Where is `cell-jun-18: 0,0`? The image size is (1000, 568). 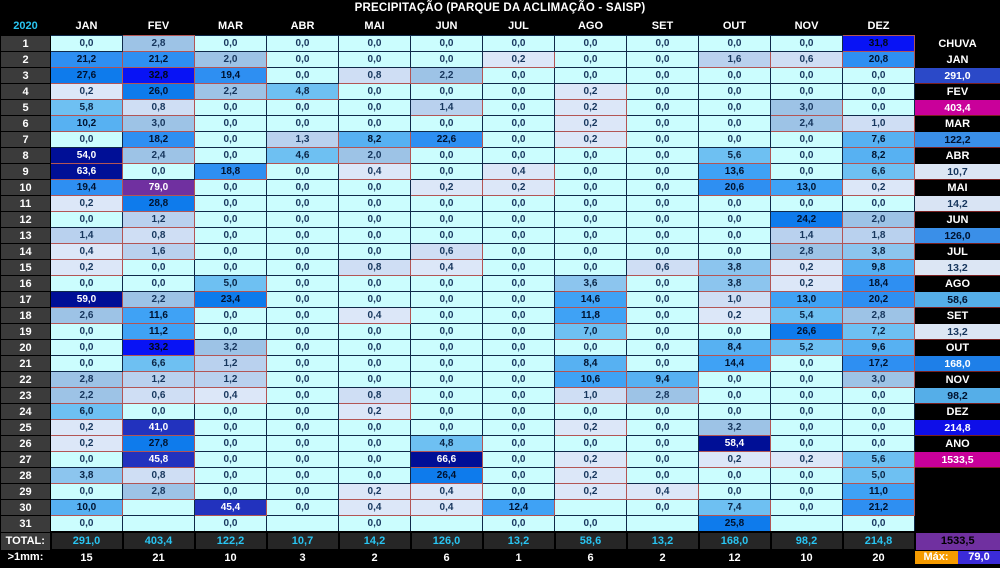 cell-jun-18: 0,0 is located at coordinates (446, 315).